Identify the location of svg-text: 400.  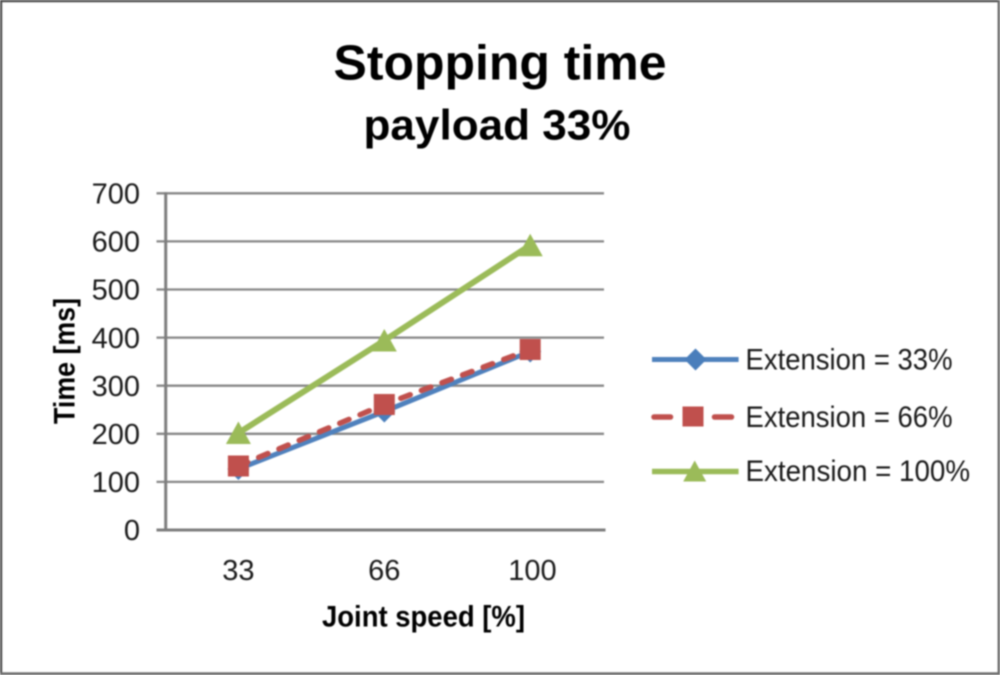
(116, 339).